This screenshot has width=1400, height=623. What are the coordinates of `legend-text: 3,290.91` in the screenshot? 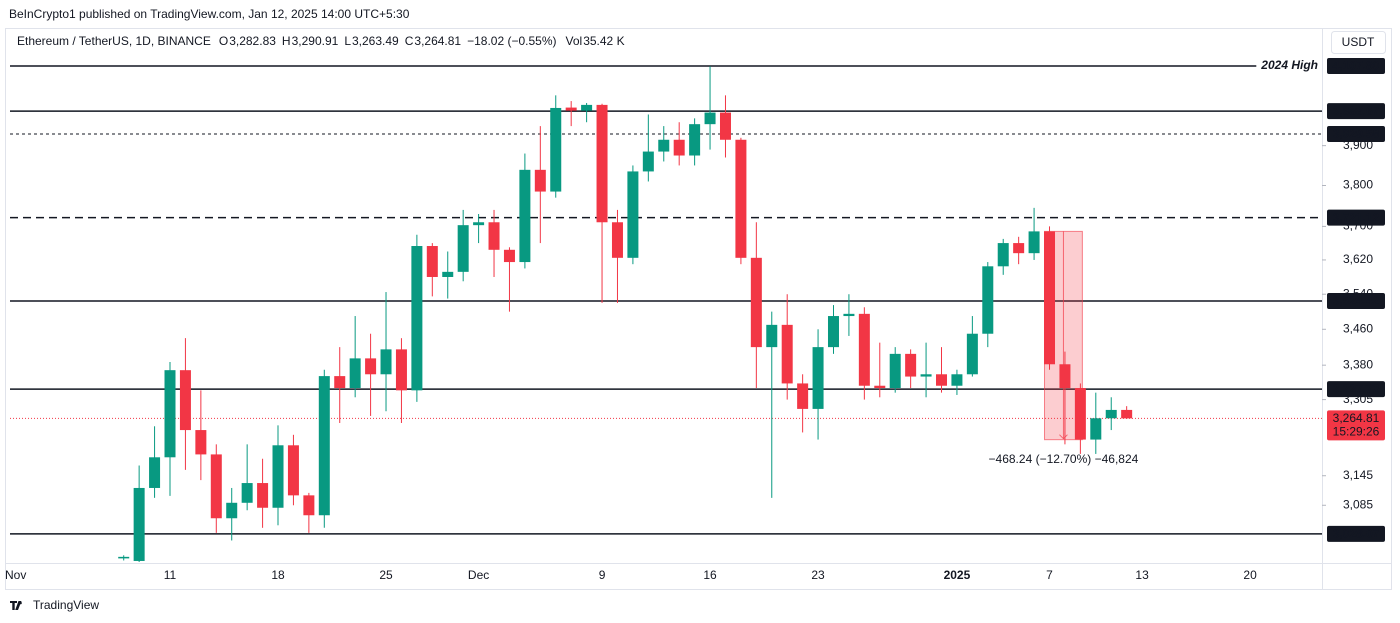 It's located at (315, 41).